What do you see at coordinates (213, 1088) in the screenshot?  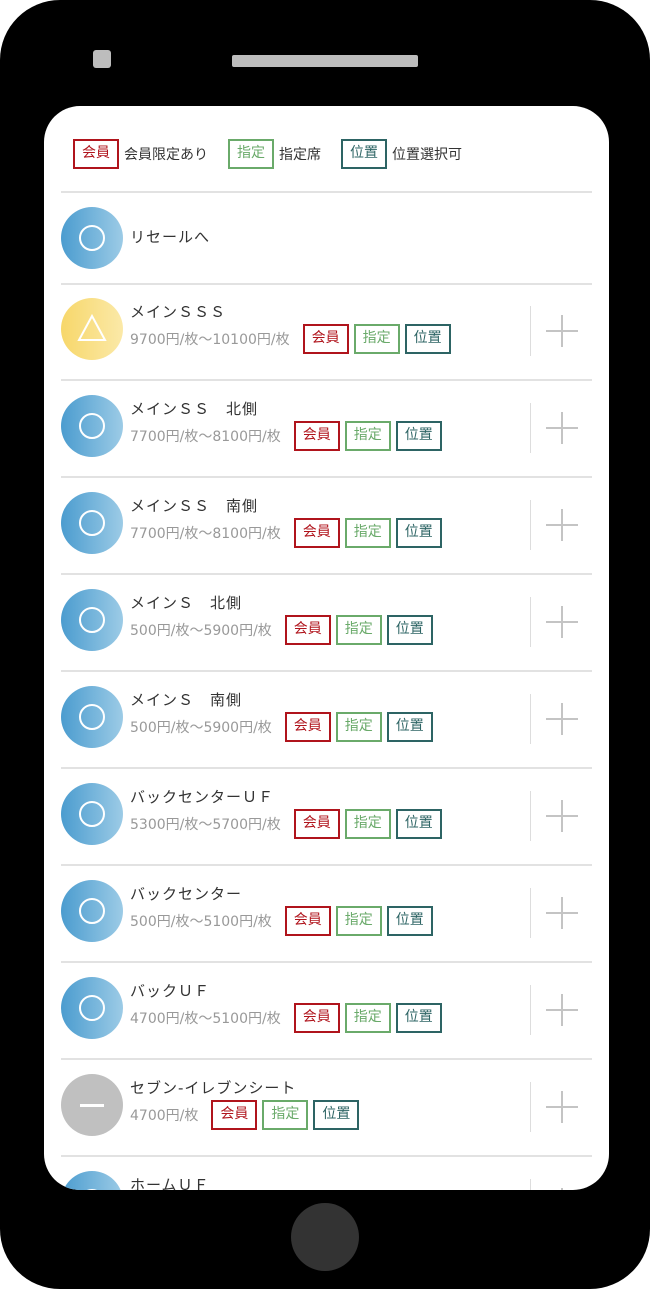 I see `seat-name: セブン-イレブンシート` at bounding box center [213, 1088].